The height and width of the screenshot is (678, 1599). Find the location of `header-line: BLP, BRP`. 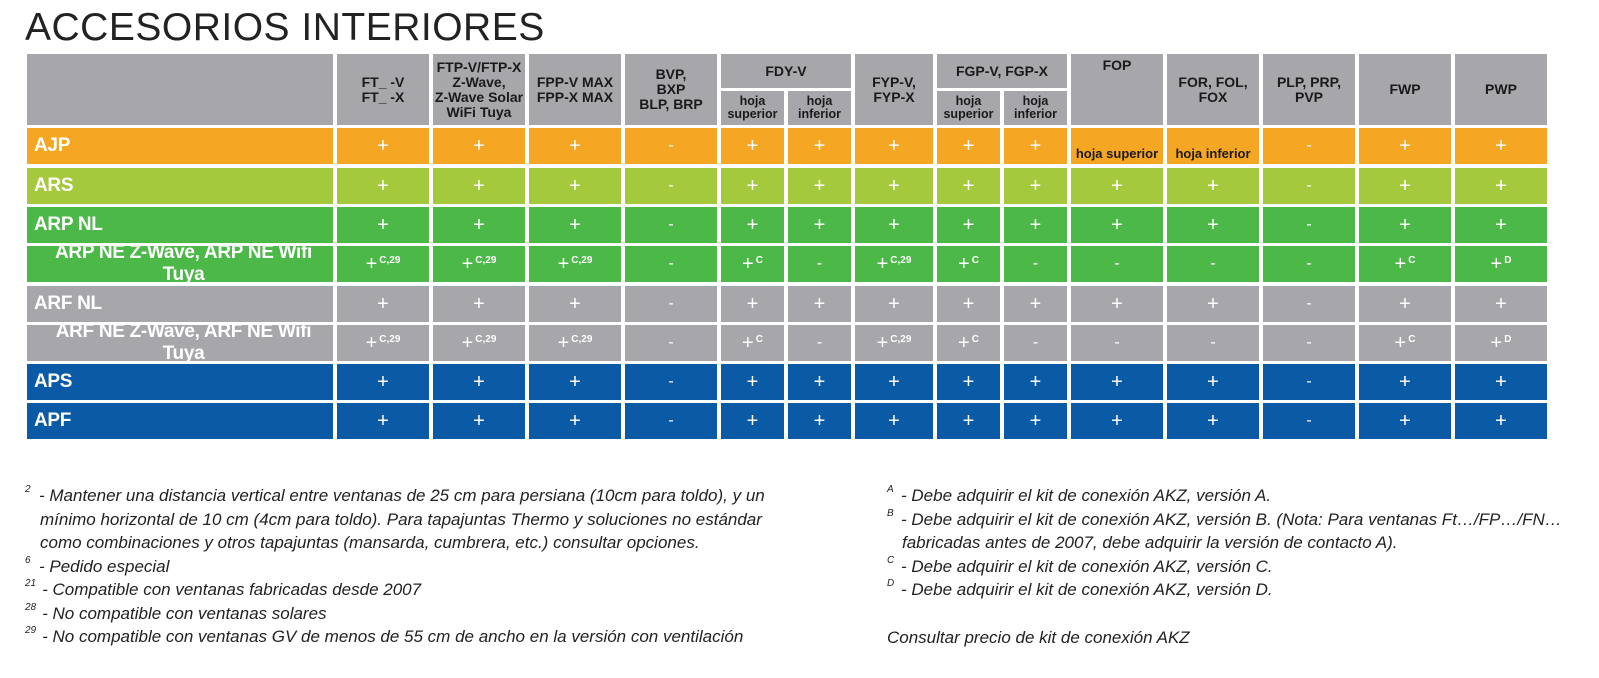

header-line: BLP, BRP is located at coordinates (671, 104).